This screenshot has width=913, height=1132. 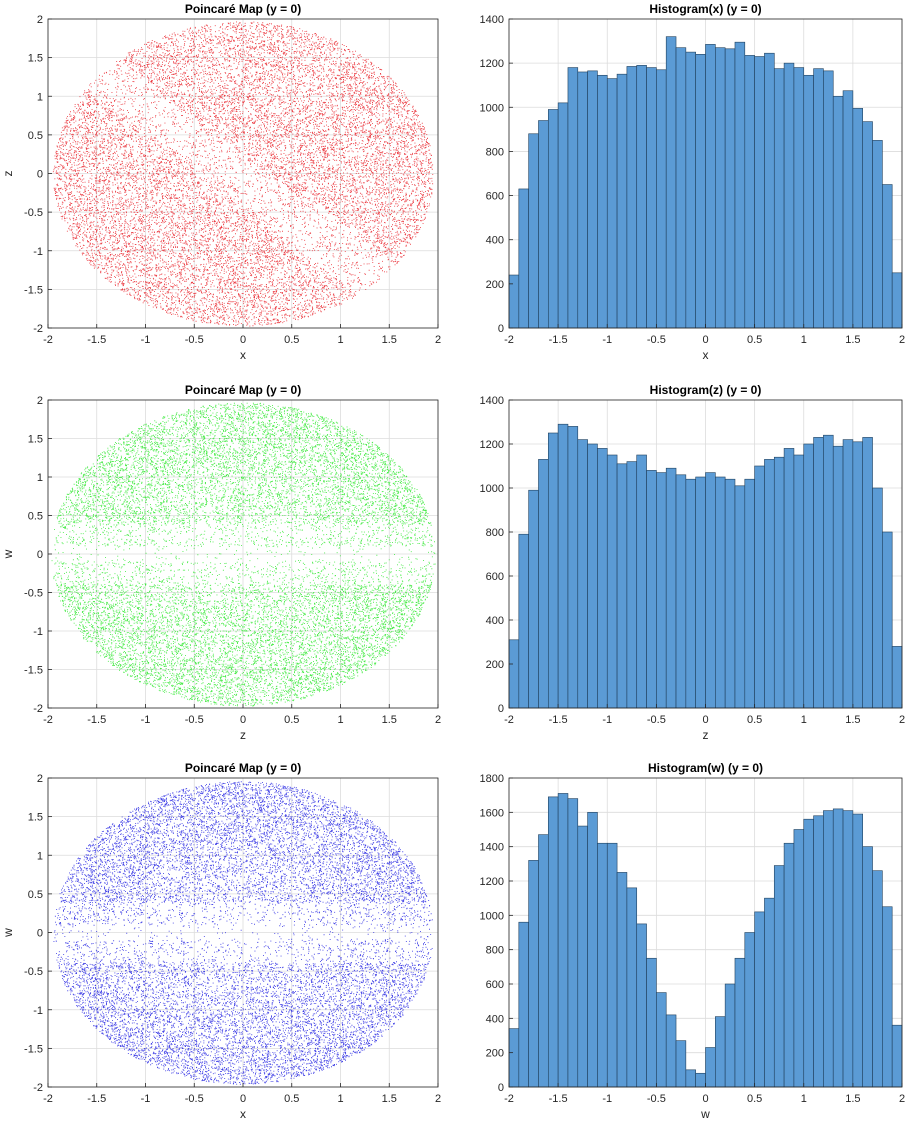 What do you see at coordinates (38, 252) in the screenshot?
I see `y-tick-label: -1` at bounding box center [38, 252].